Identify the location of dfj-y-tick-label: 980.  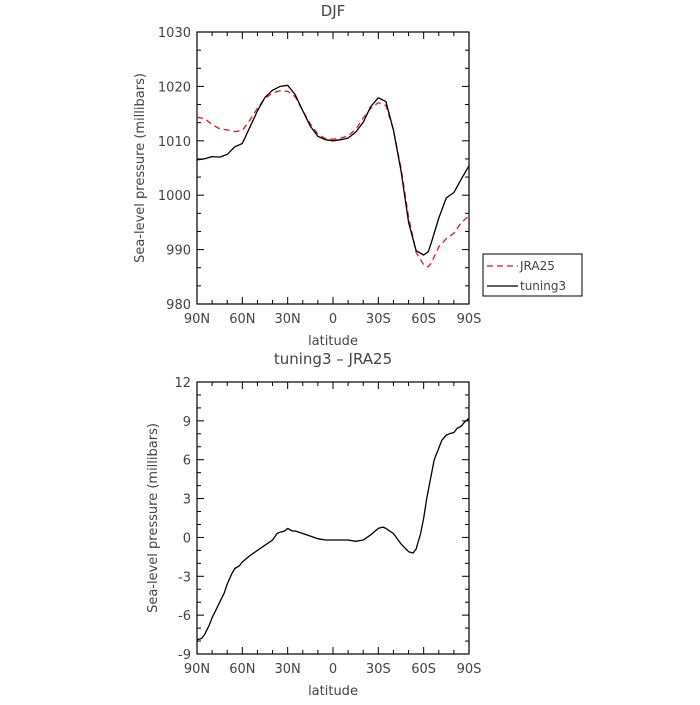
(178, 305).